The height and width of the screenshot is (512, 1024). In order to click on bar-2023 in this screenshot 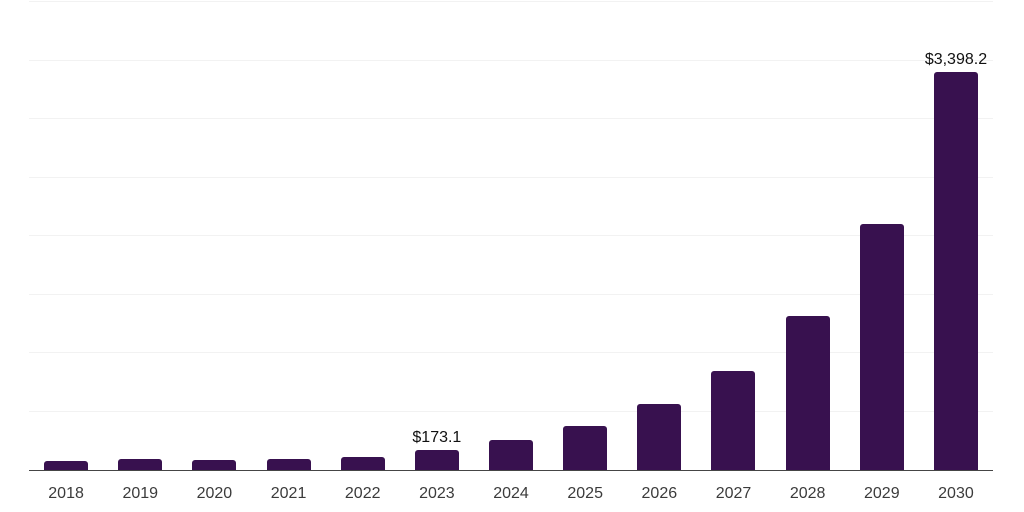, I will do `click(436, 459)`.